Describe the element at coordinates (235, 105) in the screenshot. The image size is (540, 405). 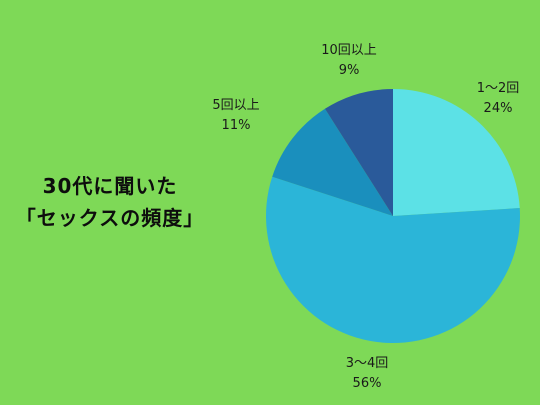
I see `slice-label-3: 5回以上` at that location.